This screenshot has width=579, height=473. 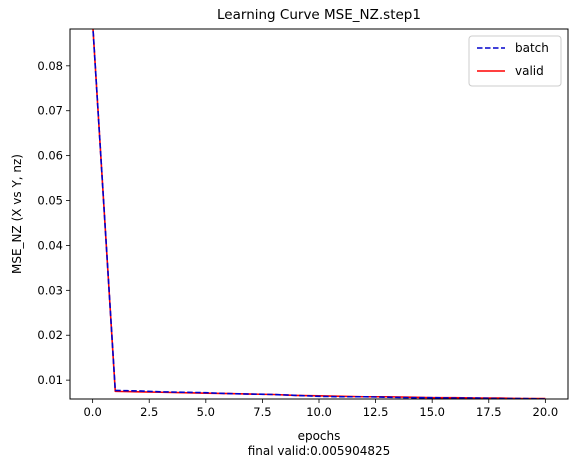 I want to click on final-valid-note: final valid:0.005904825, so click(x=319, y=451).